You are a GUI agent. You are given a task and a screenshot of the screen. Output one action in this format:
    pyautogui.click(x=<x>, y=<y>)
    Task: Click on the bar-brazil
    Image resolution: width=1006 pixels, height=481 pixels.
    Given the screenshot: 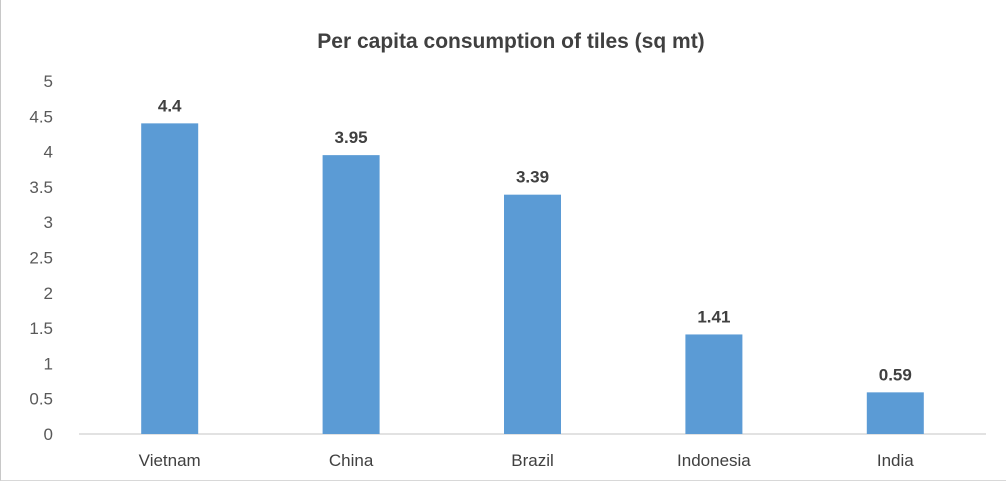 What is the action you would take?
    pyautogui.click(x=532, y=314)
    